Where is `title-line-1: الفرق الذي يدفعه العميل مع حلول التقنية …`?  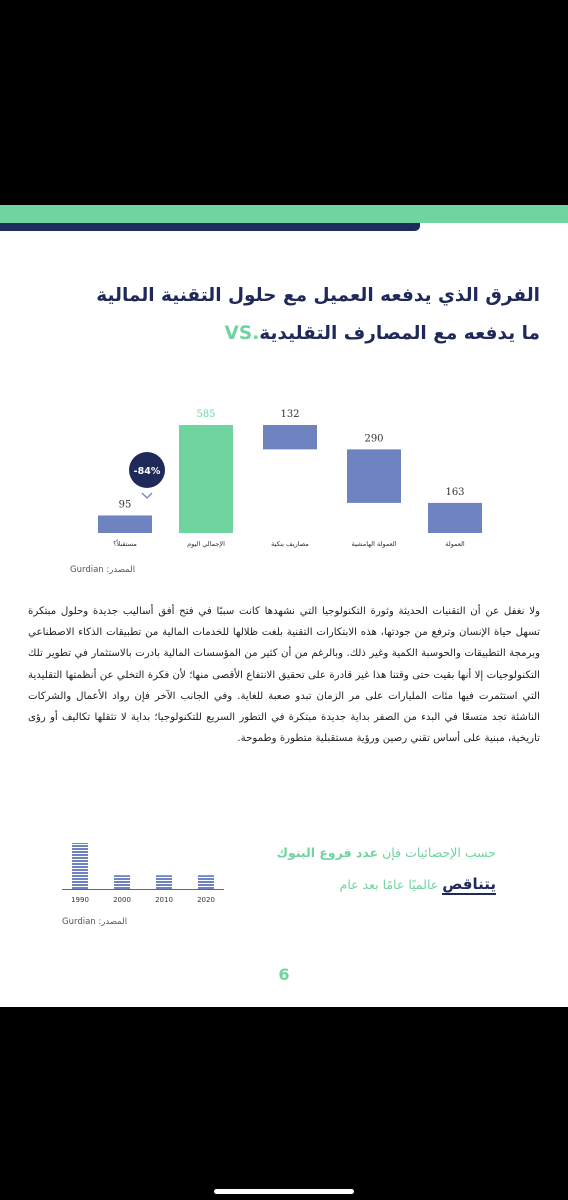 title-line-1: الفرق الذي يدفعه العميل مع حلول التقنية … is located at coordinates (318, 295).